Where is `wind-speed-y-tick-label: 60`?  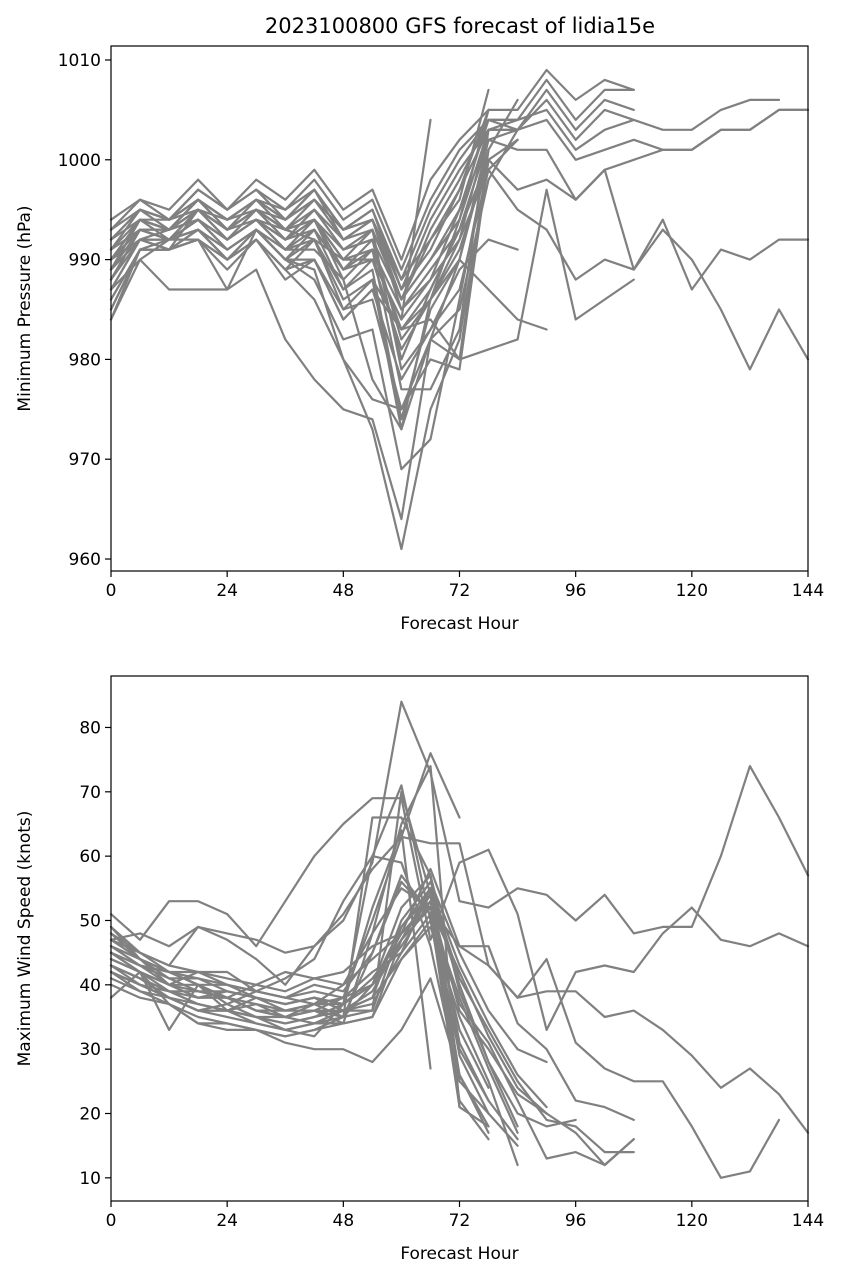 wind-speed-y-tick-label: 60 is located at coordinates (90, 857).